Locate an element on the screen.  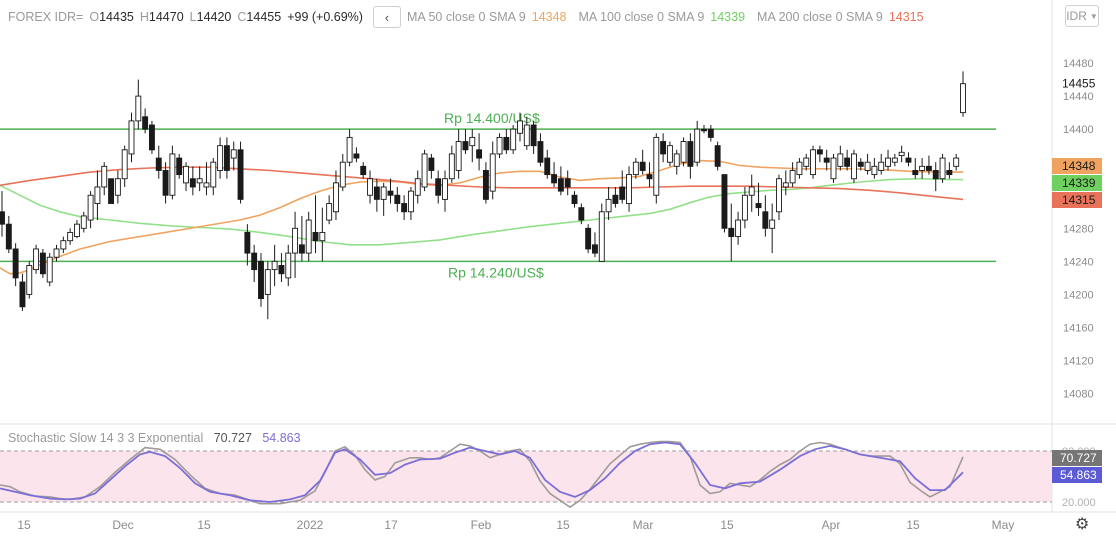
stochastic-d-tag-label: 54.863 is located at coordinates (1078, 475).